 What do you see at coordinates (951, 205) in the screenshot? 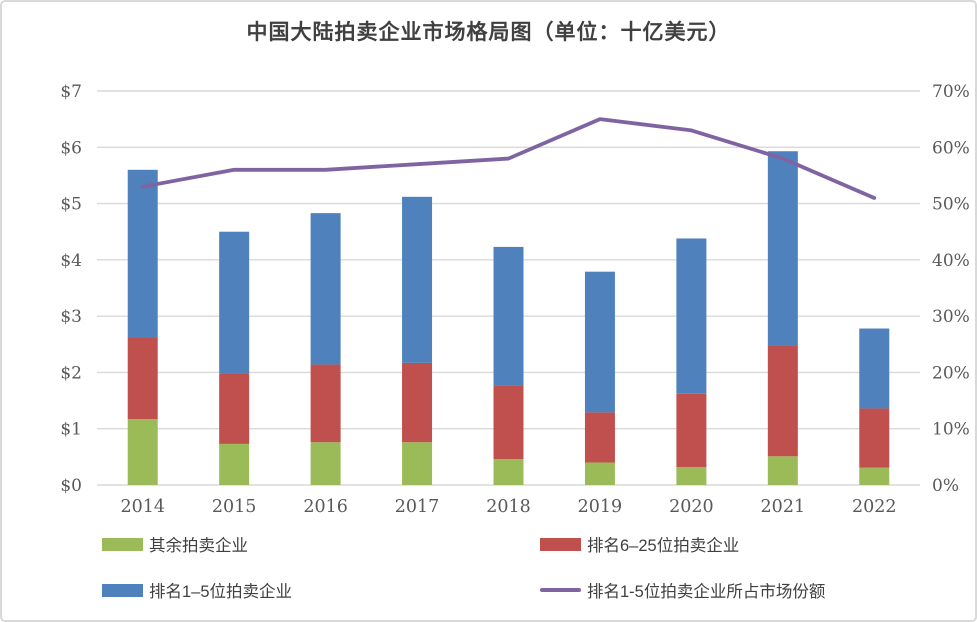
I see `right-axis-tick-label: 50%` at bounding box center [951, 205].